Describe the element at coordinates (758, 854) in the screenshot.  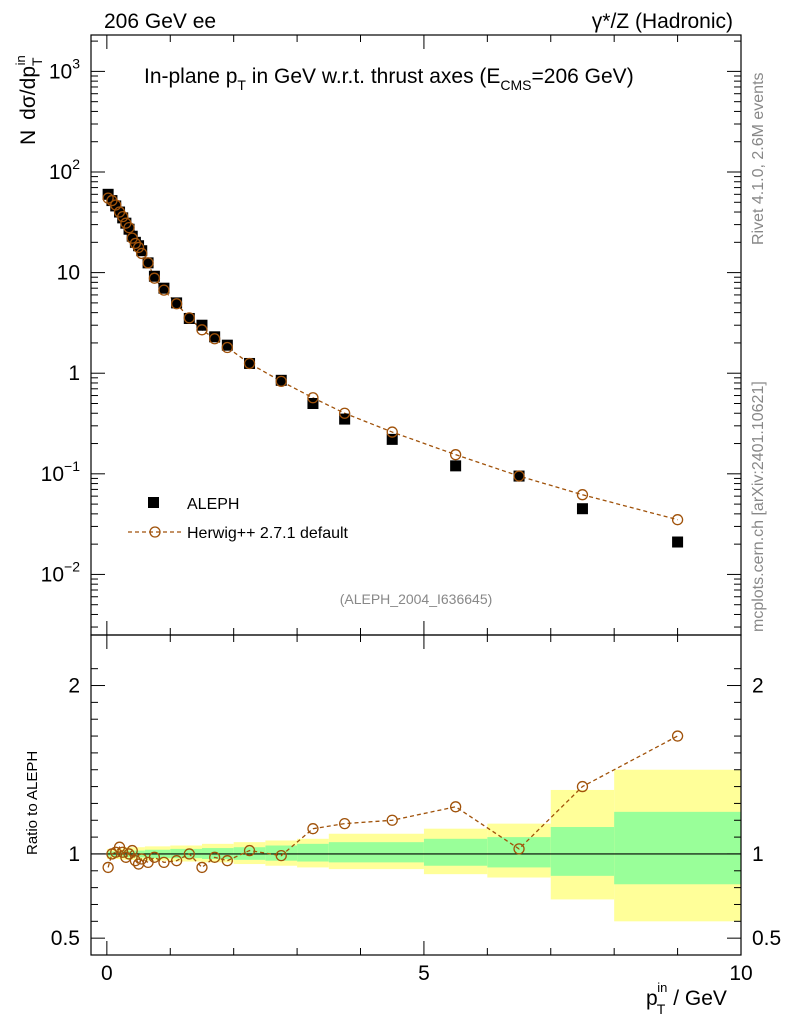
I see `ratio-tick-label-right-1: 1` at that location.